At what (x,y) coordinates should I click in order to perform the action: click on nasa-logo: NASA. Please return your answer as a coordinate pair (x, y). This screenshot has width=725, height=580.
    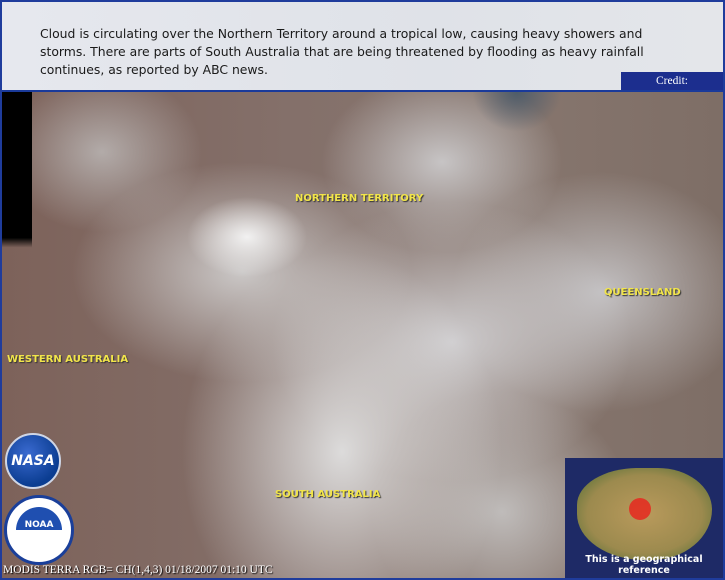
    Looking at the image, I should click on (33, 461).